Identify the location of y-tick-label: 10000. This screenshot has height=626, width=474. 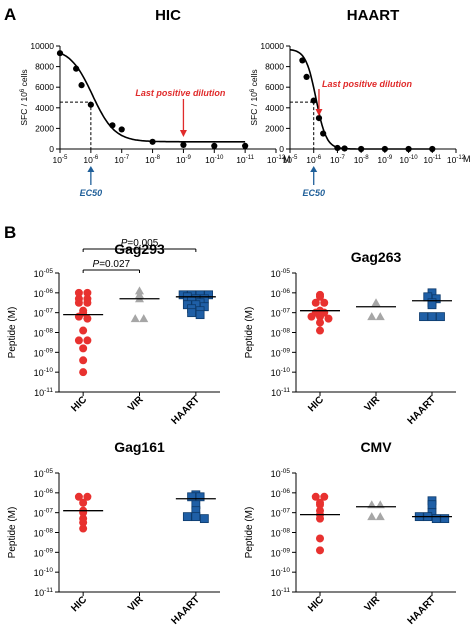
(272, 46).